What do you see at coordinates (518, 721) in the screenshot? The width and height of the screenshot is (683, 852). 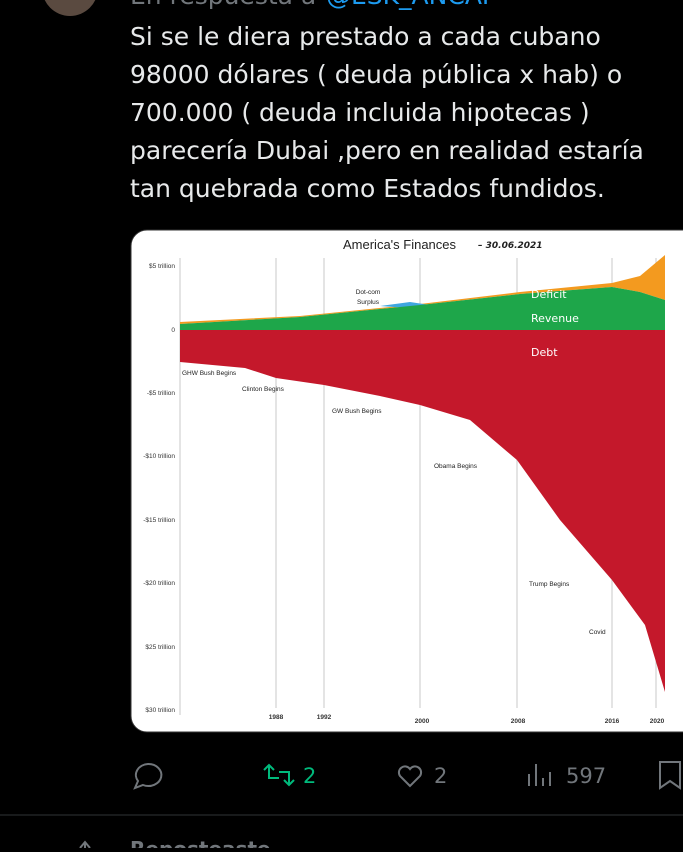 I see `x-label: 2008` at bounding box center [518, 721].